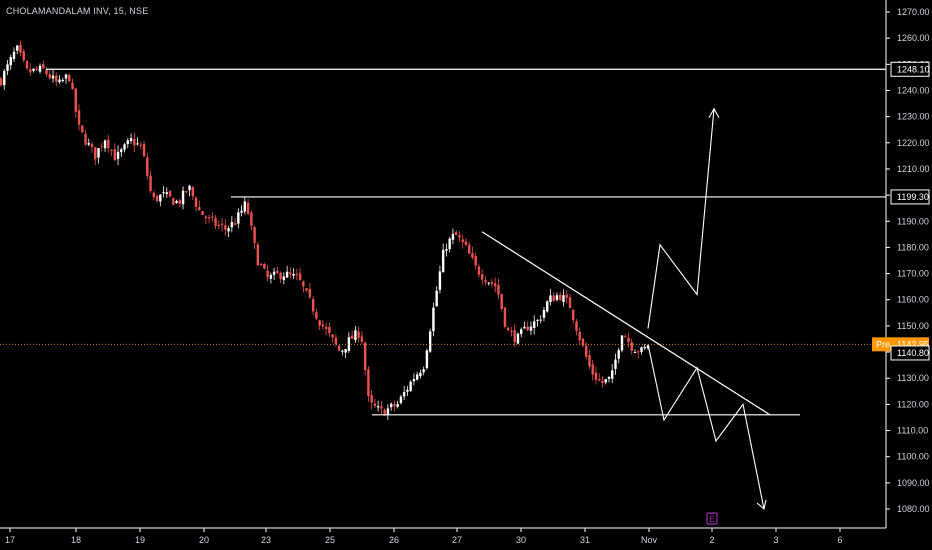 This screenshot has width=932, height=550. Describe the element at coordinates (681, 218) in the screenshot. I see `bullish-projection-path` at that location.